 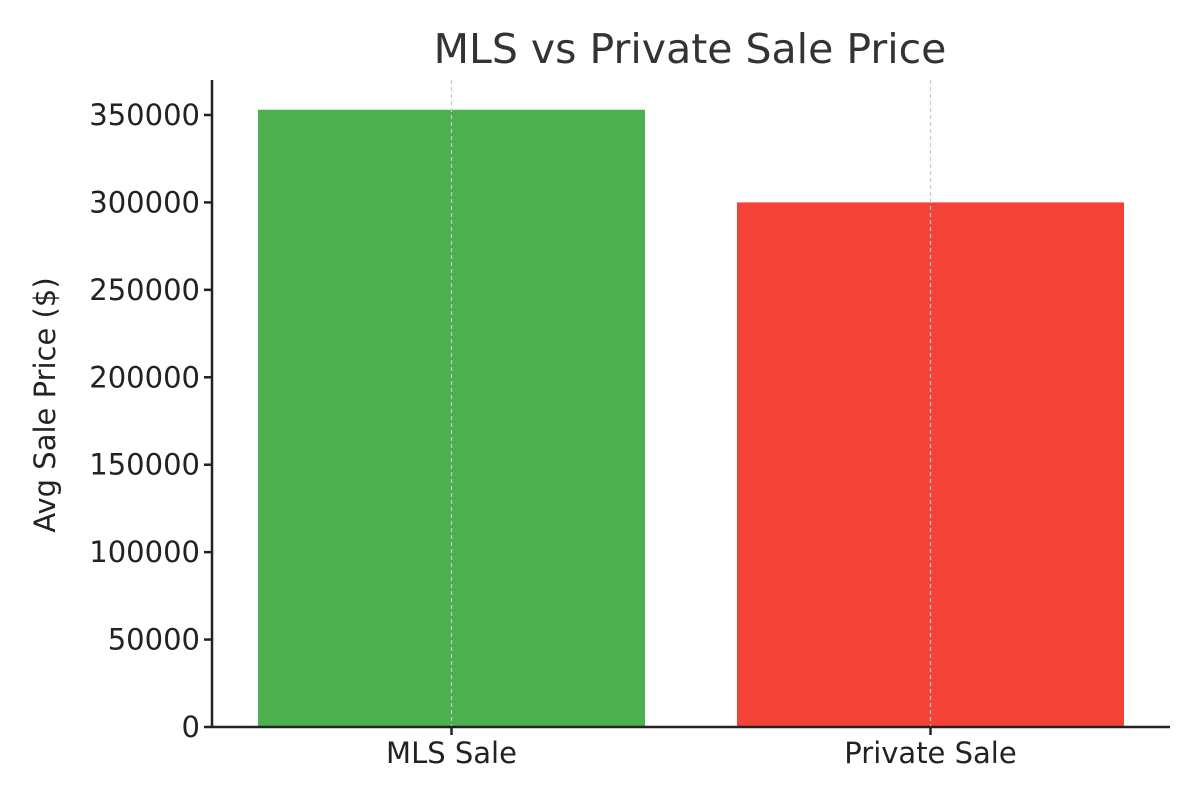 I want to click on y-tick-label: 350000, so click(x=144, y=115).